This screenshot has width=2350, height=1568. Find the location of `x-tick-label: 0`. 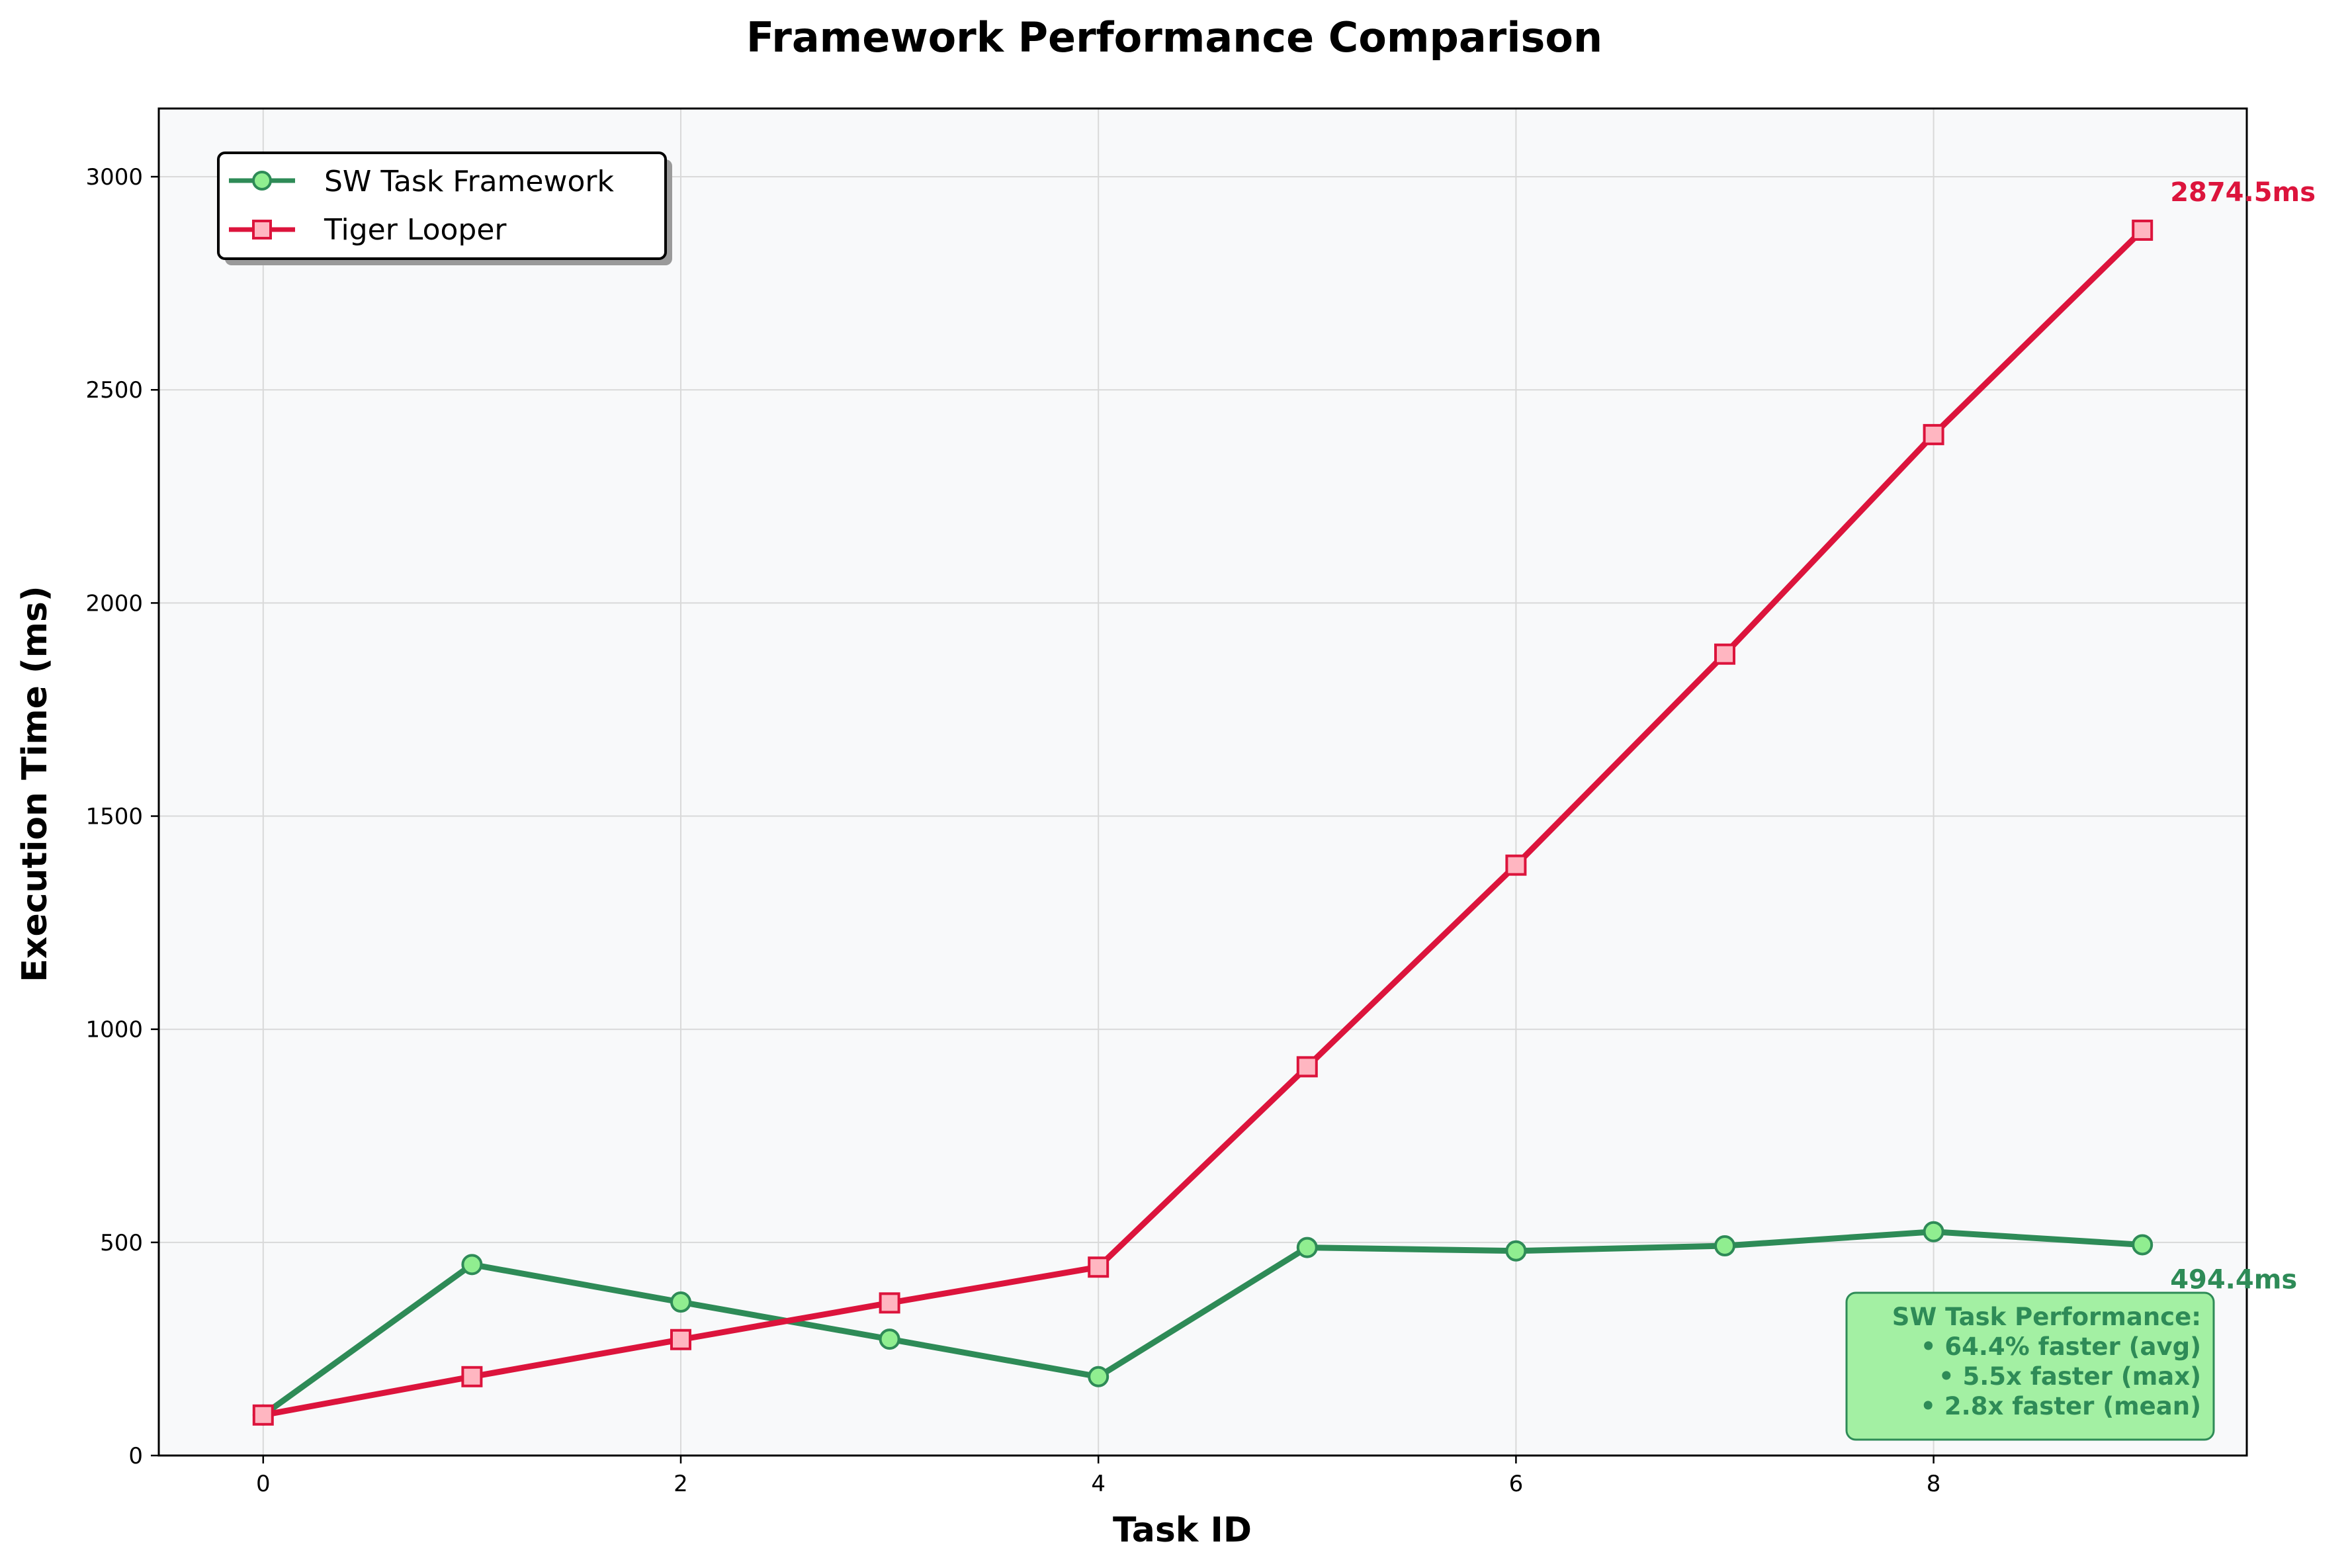

x-tick-label: 0 is located at coordinates (263, 1484).